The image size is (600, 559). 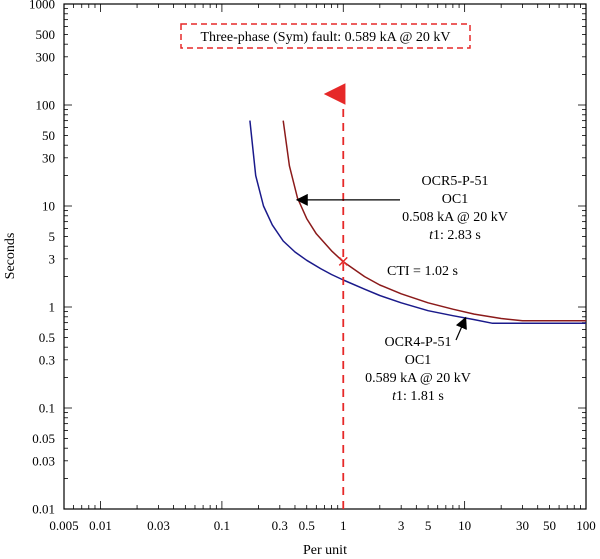 What do you see at coordinates (43, 460) in the screenshot?
I see `y-tick-label: 0.03` at bounding box center [43, 460].